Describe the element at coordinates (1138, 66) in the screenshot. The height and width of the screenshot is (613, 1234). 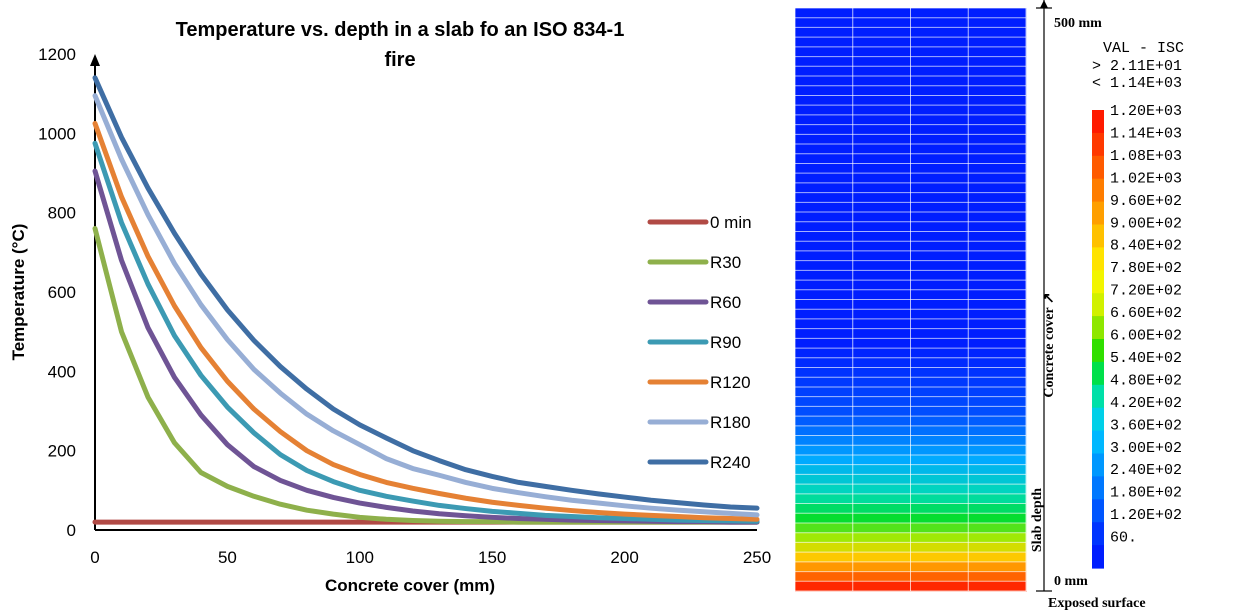
I see `colorbar-header: VAL - ISC > 2.11E+01 < 1.14E+03` at that location.